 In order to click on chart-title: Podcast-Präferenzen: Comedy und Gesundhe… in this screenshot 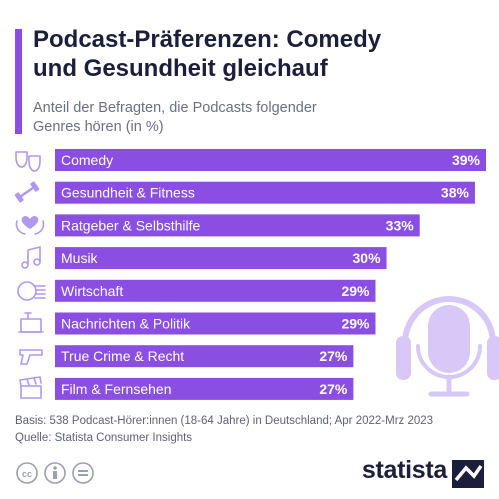, I will do `click(258, 54)`.